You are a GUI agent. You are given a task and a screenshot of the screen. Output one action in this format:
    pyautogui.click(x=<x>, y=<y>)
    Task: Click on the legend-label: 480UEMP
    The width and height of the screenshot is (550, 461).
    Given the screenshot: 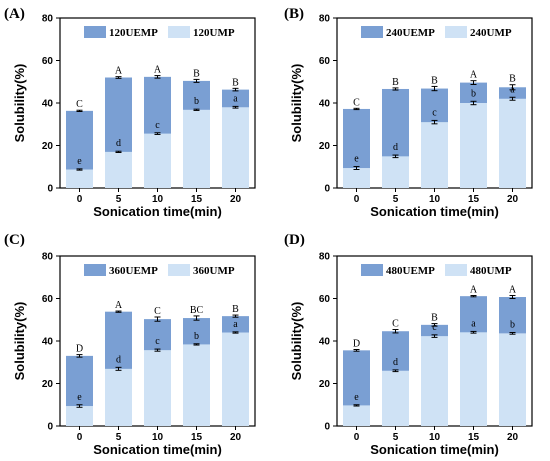 What is the action you would take?
    pyautogui.click(x=410, y=271)
    